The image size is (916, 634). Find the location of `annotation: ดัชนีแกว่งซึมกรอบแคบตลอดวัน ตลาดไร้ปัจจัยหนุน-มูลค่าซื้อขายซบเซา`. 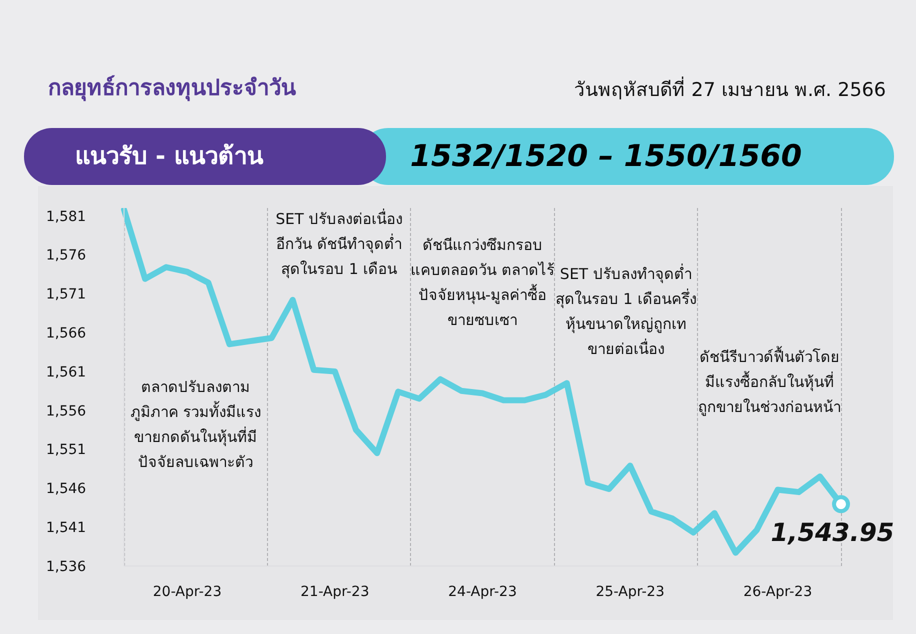

annotation: ดัชนีแกว่งซึมกรอบแคบตลอดวัน ตลาดไร้ปัจจัยหนุน-มูลค่าซื้อขายซบเซา is located at coordinates (482, 283).